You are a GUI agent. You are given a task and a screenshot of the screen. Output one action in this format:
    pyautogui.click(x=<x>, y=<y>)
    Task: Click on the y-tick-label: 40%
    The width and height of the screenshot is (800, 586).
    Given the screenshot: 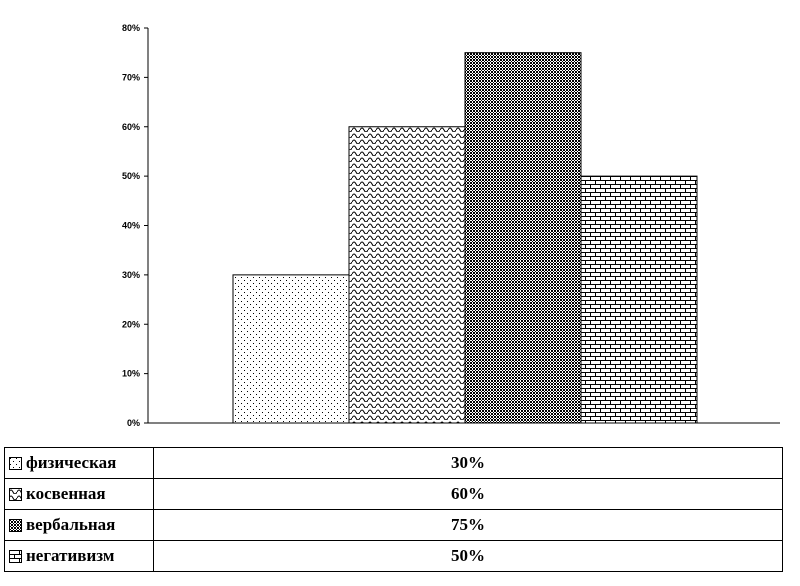 What is the action you would take?
    pyautogui.click(x=131, y=226)
    